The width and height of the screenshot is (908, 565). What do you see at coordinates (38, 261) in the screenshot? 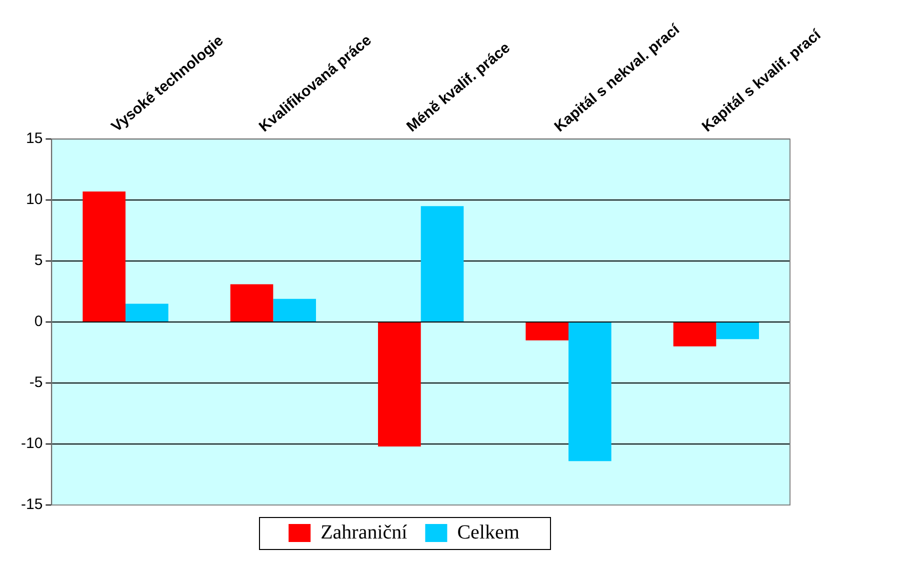
I see `y-tick-label: 5` at bounding box center [38, 261].